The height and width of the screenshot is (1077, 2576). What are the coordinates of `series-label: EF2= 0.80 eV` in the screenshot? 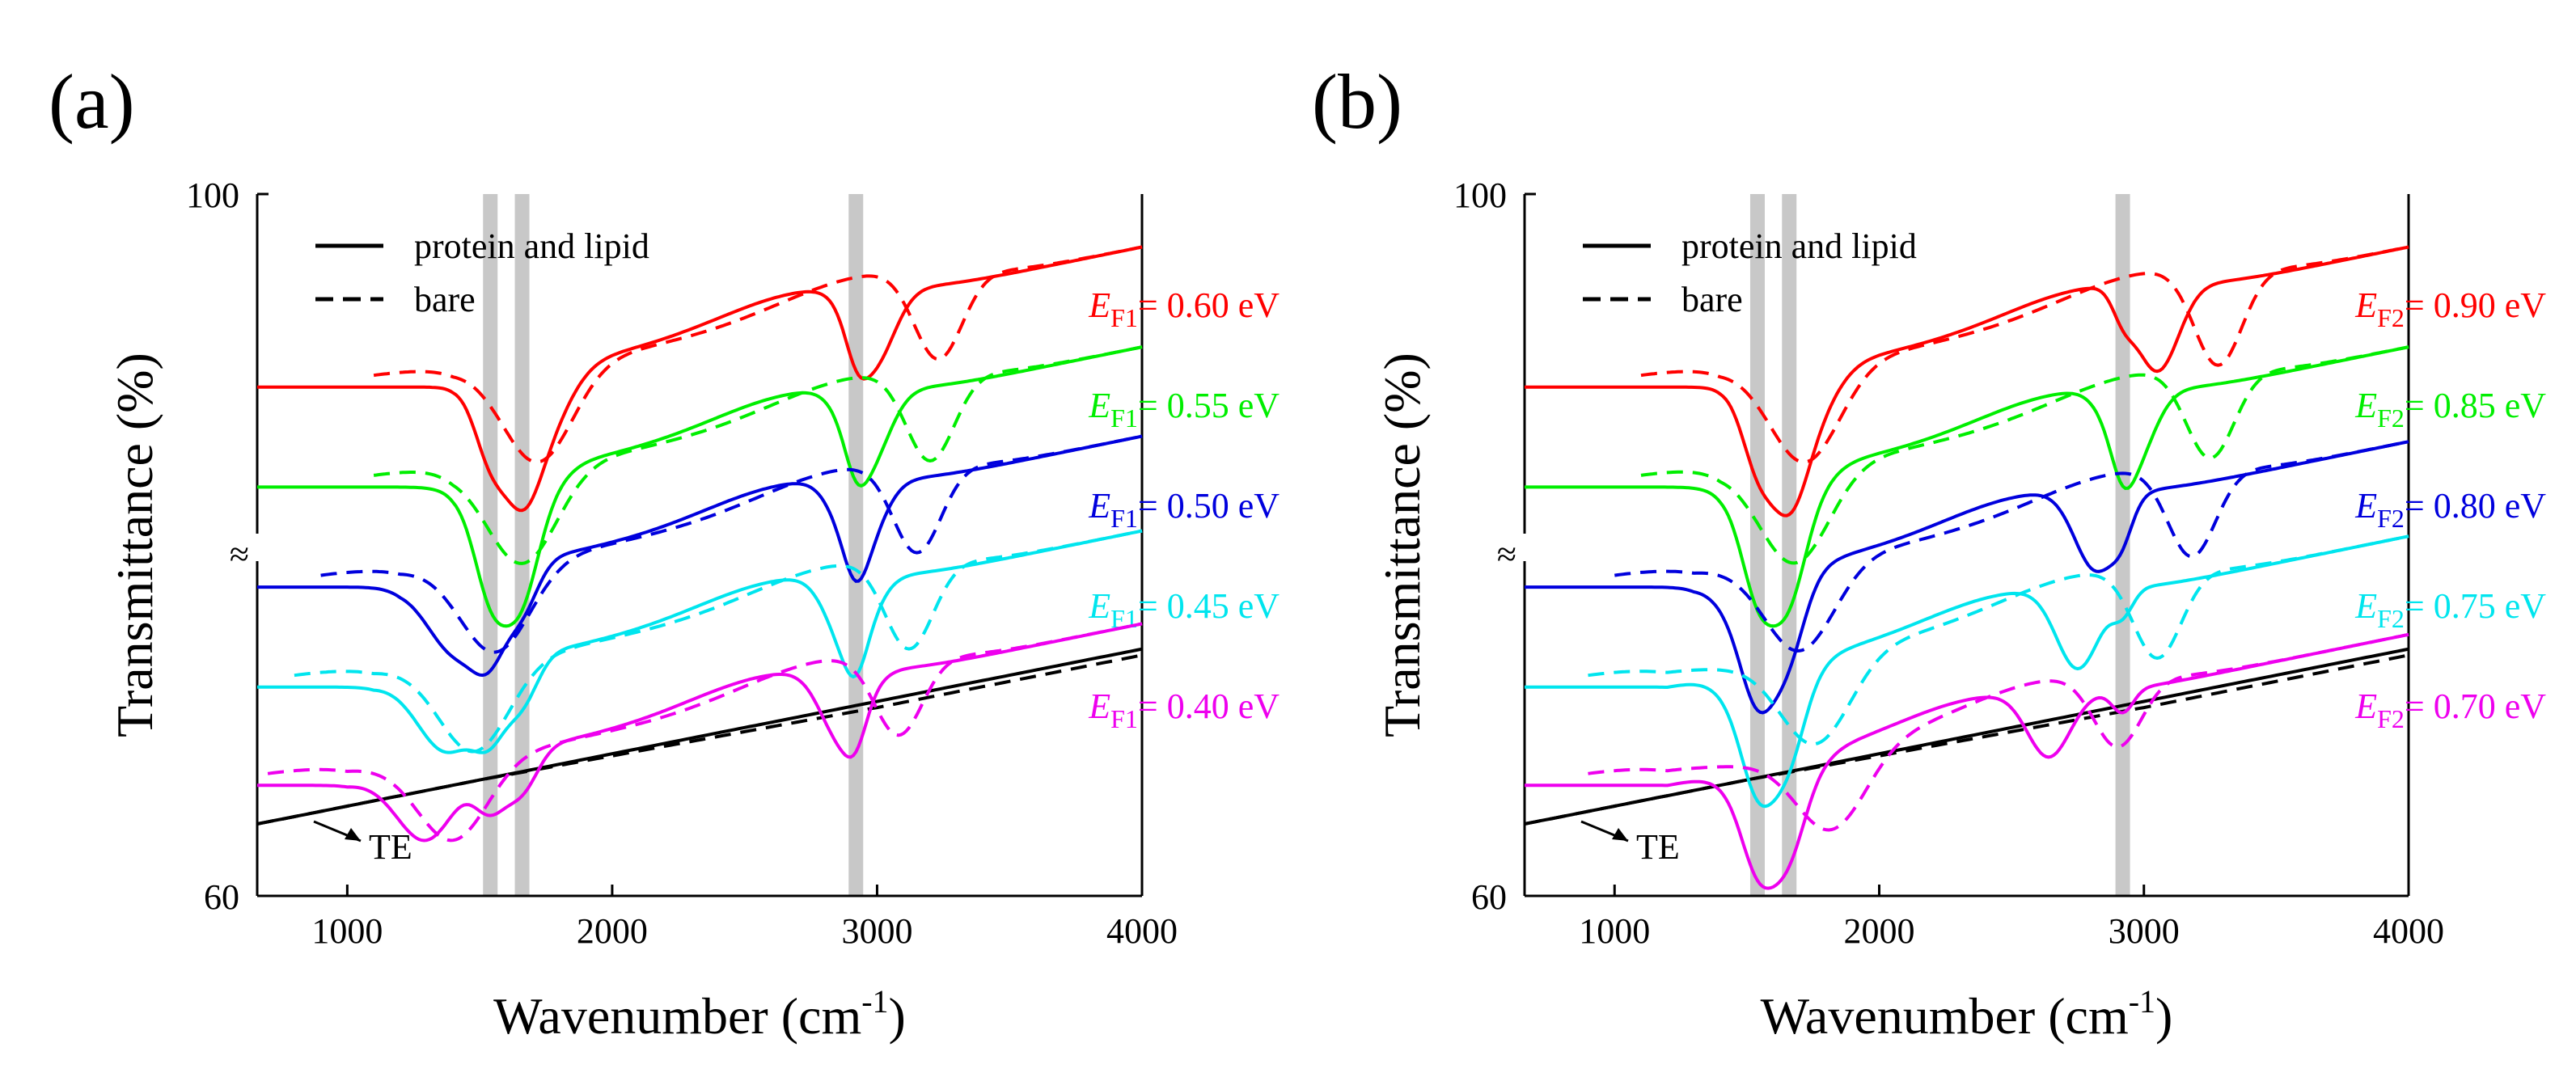 It's located at (2450, 509).